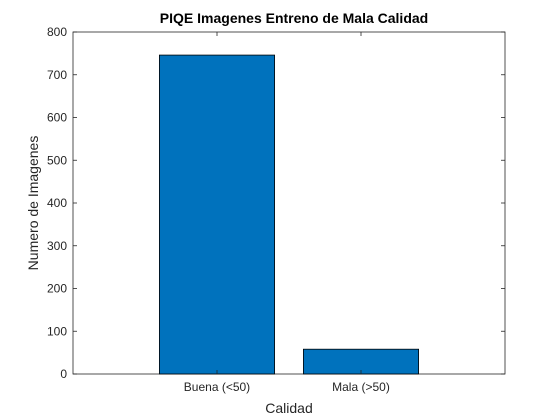  I want to click on x-tick-label: Mala (>50), so click(361, 387).